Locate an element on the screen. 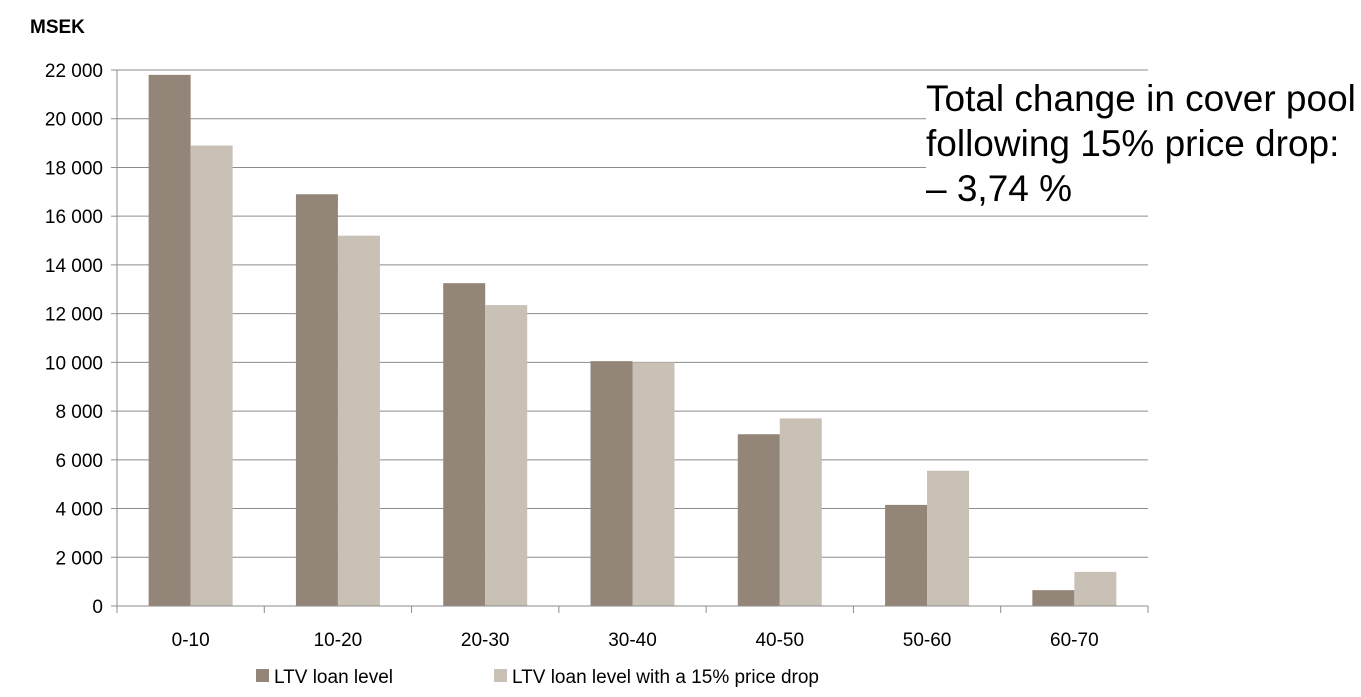 The image size is (1361, 697). y-tick-label: 12 000 is located at coordinates (74, 315).